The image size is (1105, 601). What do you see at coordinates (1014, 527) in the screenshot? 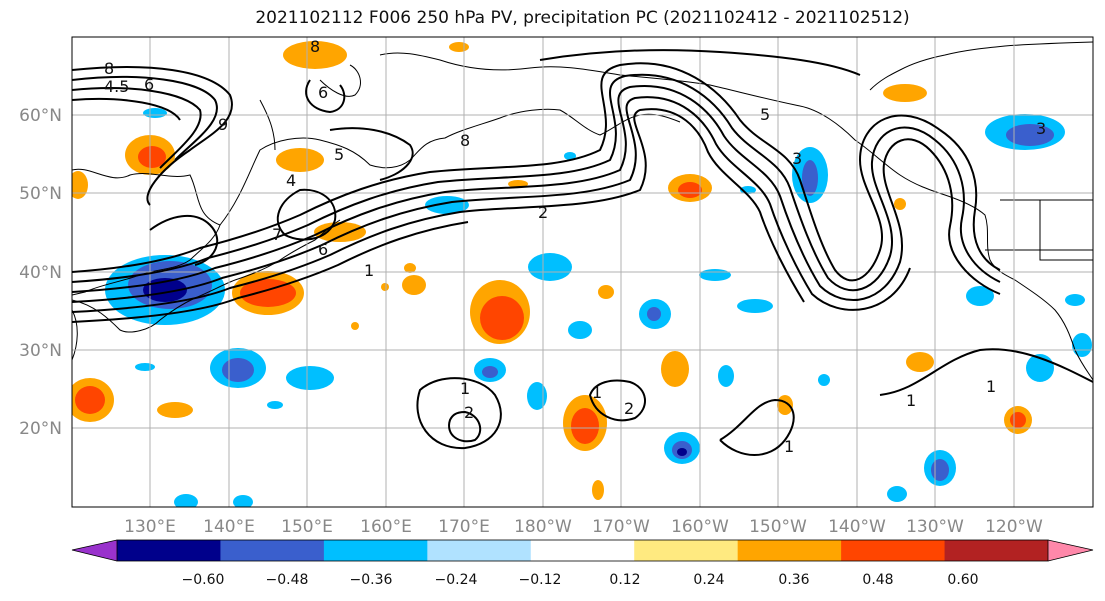
I see `lon-label: 120°W` at bounding box center [1014, 527].